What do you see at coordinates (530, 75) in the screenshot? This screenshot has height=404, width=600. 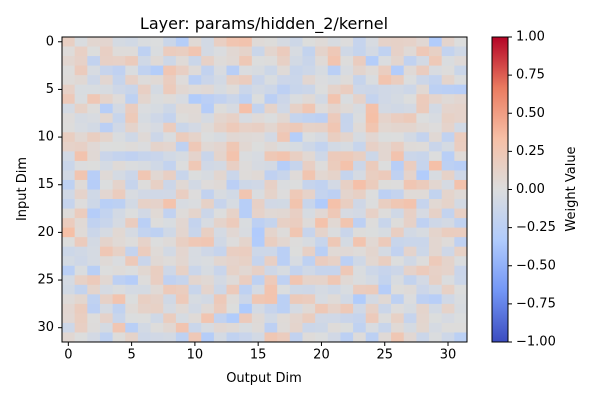 I see `colorbar-tick-label: 0.75` at bounding box center [530, 75].